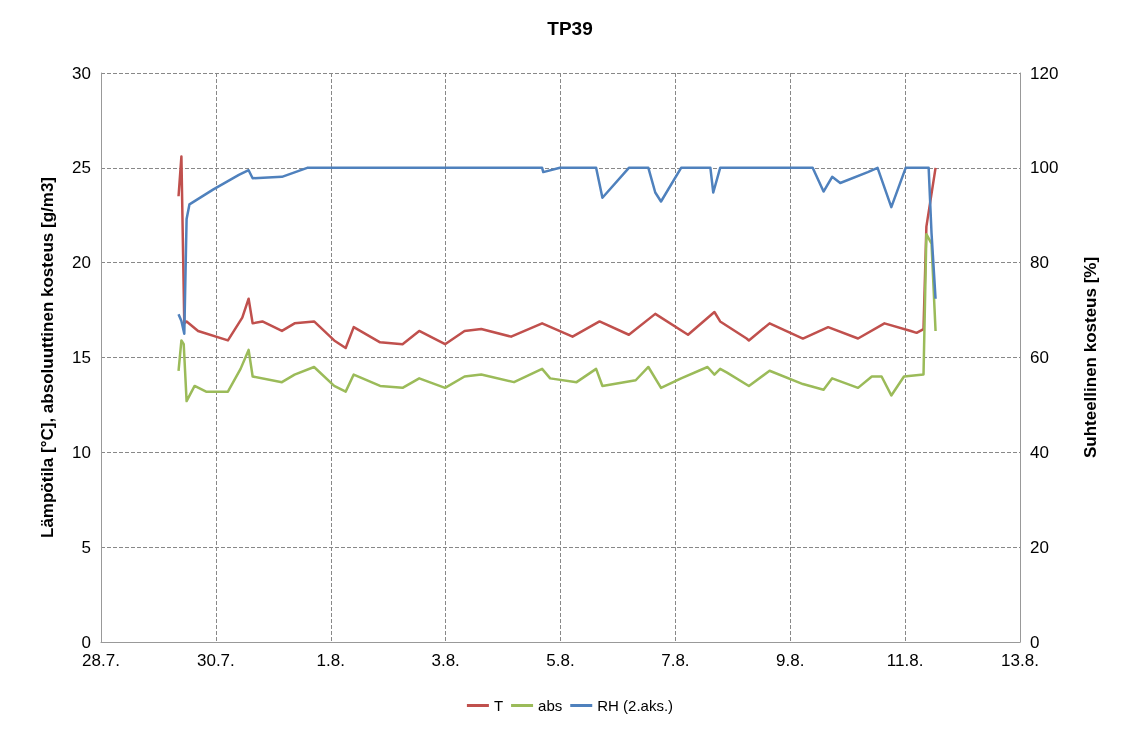  What do you see at coordinates (1044, 168) in the screenshot?
I see `y2-tick-label: 100` at bounding box center [1044, 168].